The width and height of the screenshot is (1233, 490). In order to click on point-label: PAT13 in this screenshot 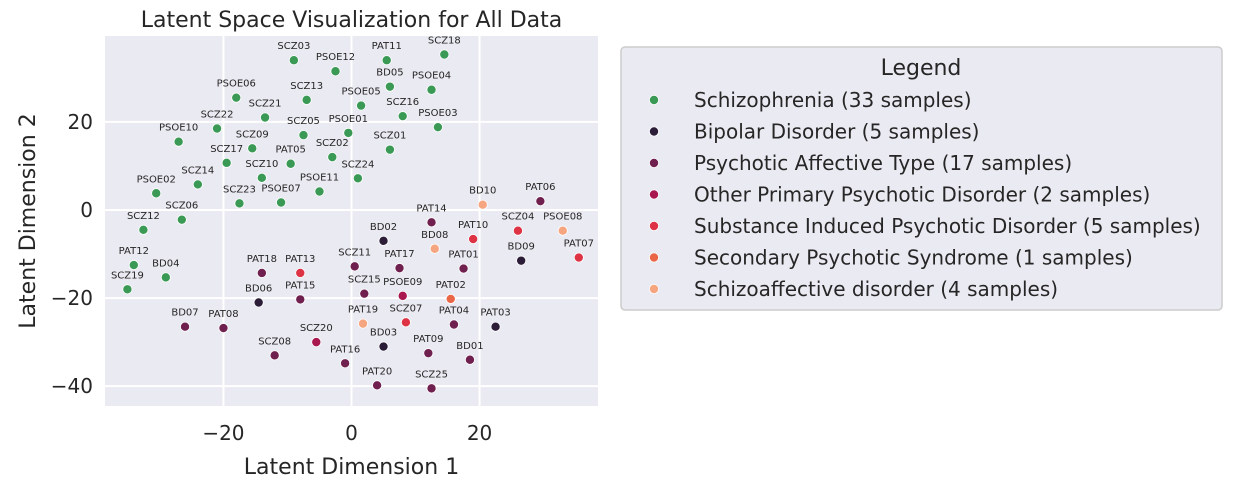, I will do `click(300, 259)`.